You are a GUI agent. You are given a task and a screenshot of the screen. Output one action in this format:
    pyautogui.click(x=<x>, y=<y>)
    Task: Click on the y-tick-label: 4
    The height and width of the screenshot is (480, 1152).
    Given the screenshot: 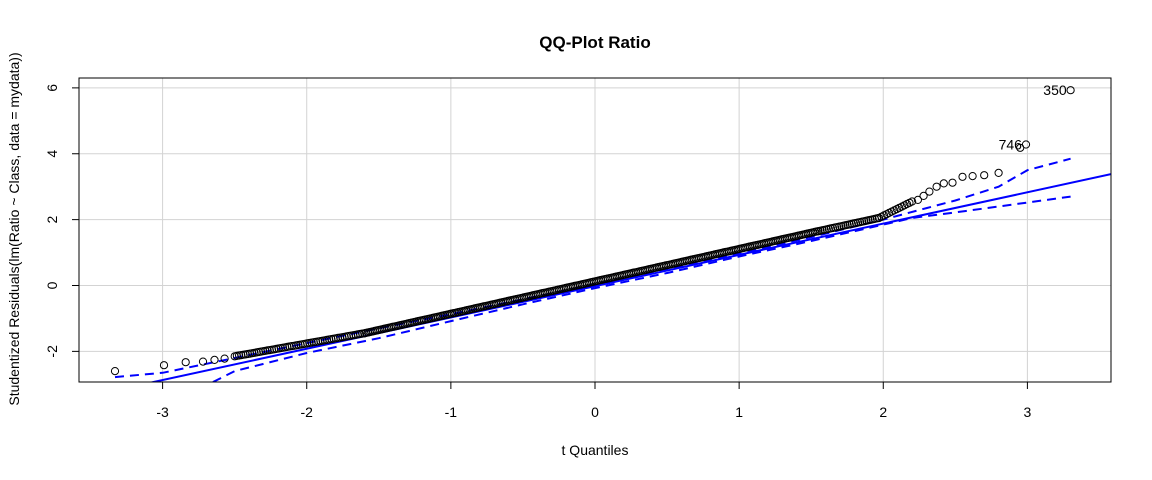 What is the action you would take?
    pyautogui.click(x=52, y=154)
    